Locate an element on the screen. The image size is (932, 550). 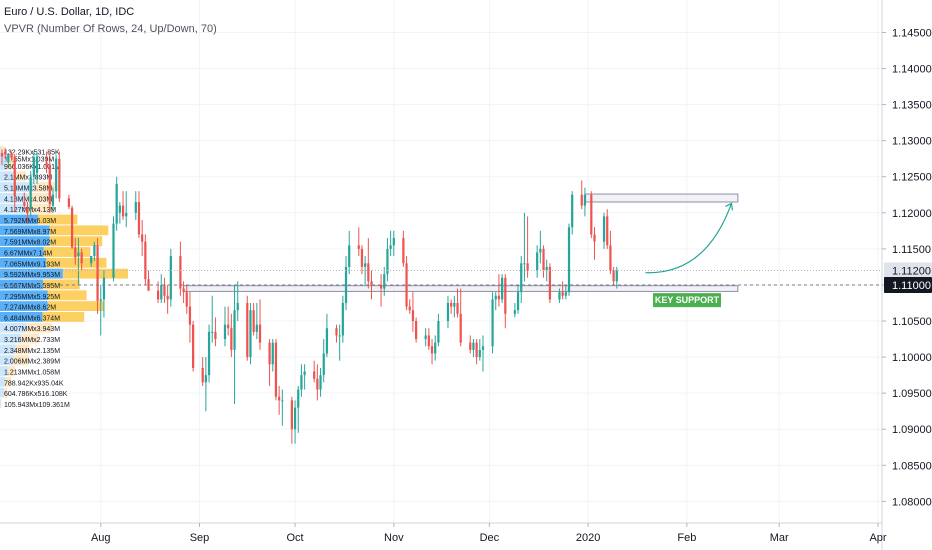
y-tick-label: 1.10500 is located at coordinates (912, 322).